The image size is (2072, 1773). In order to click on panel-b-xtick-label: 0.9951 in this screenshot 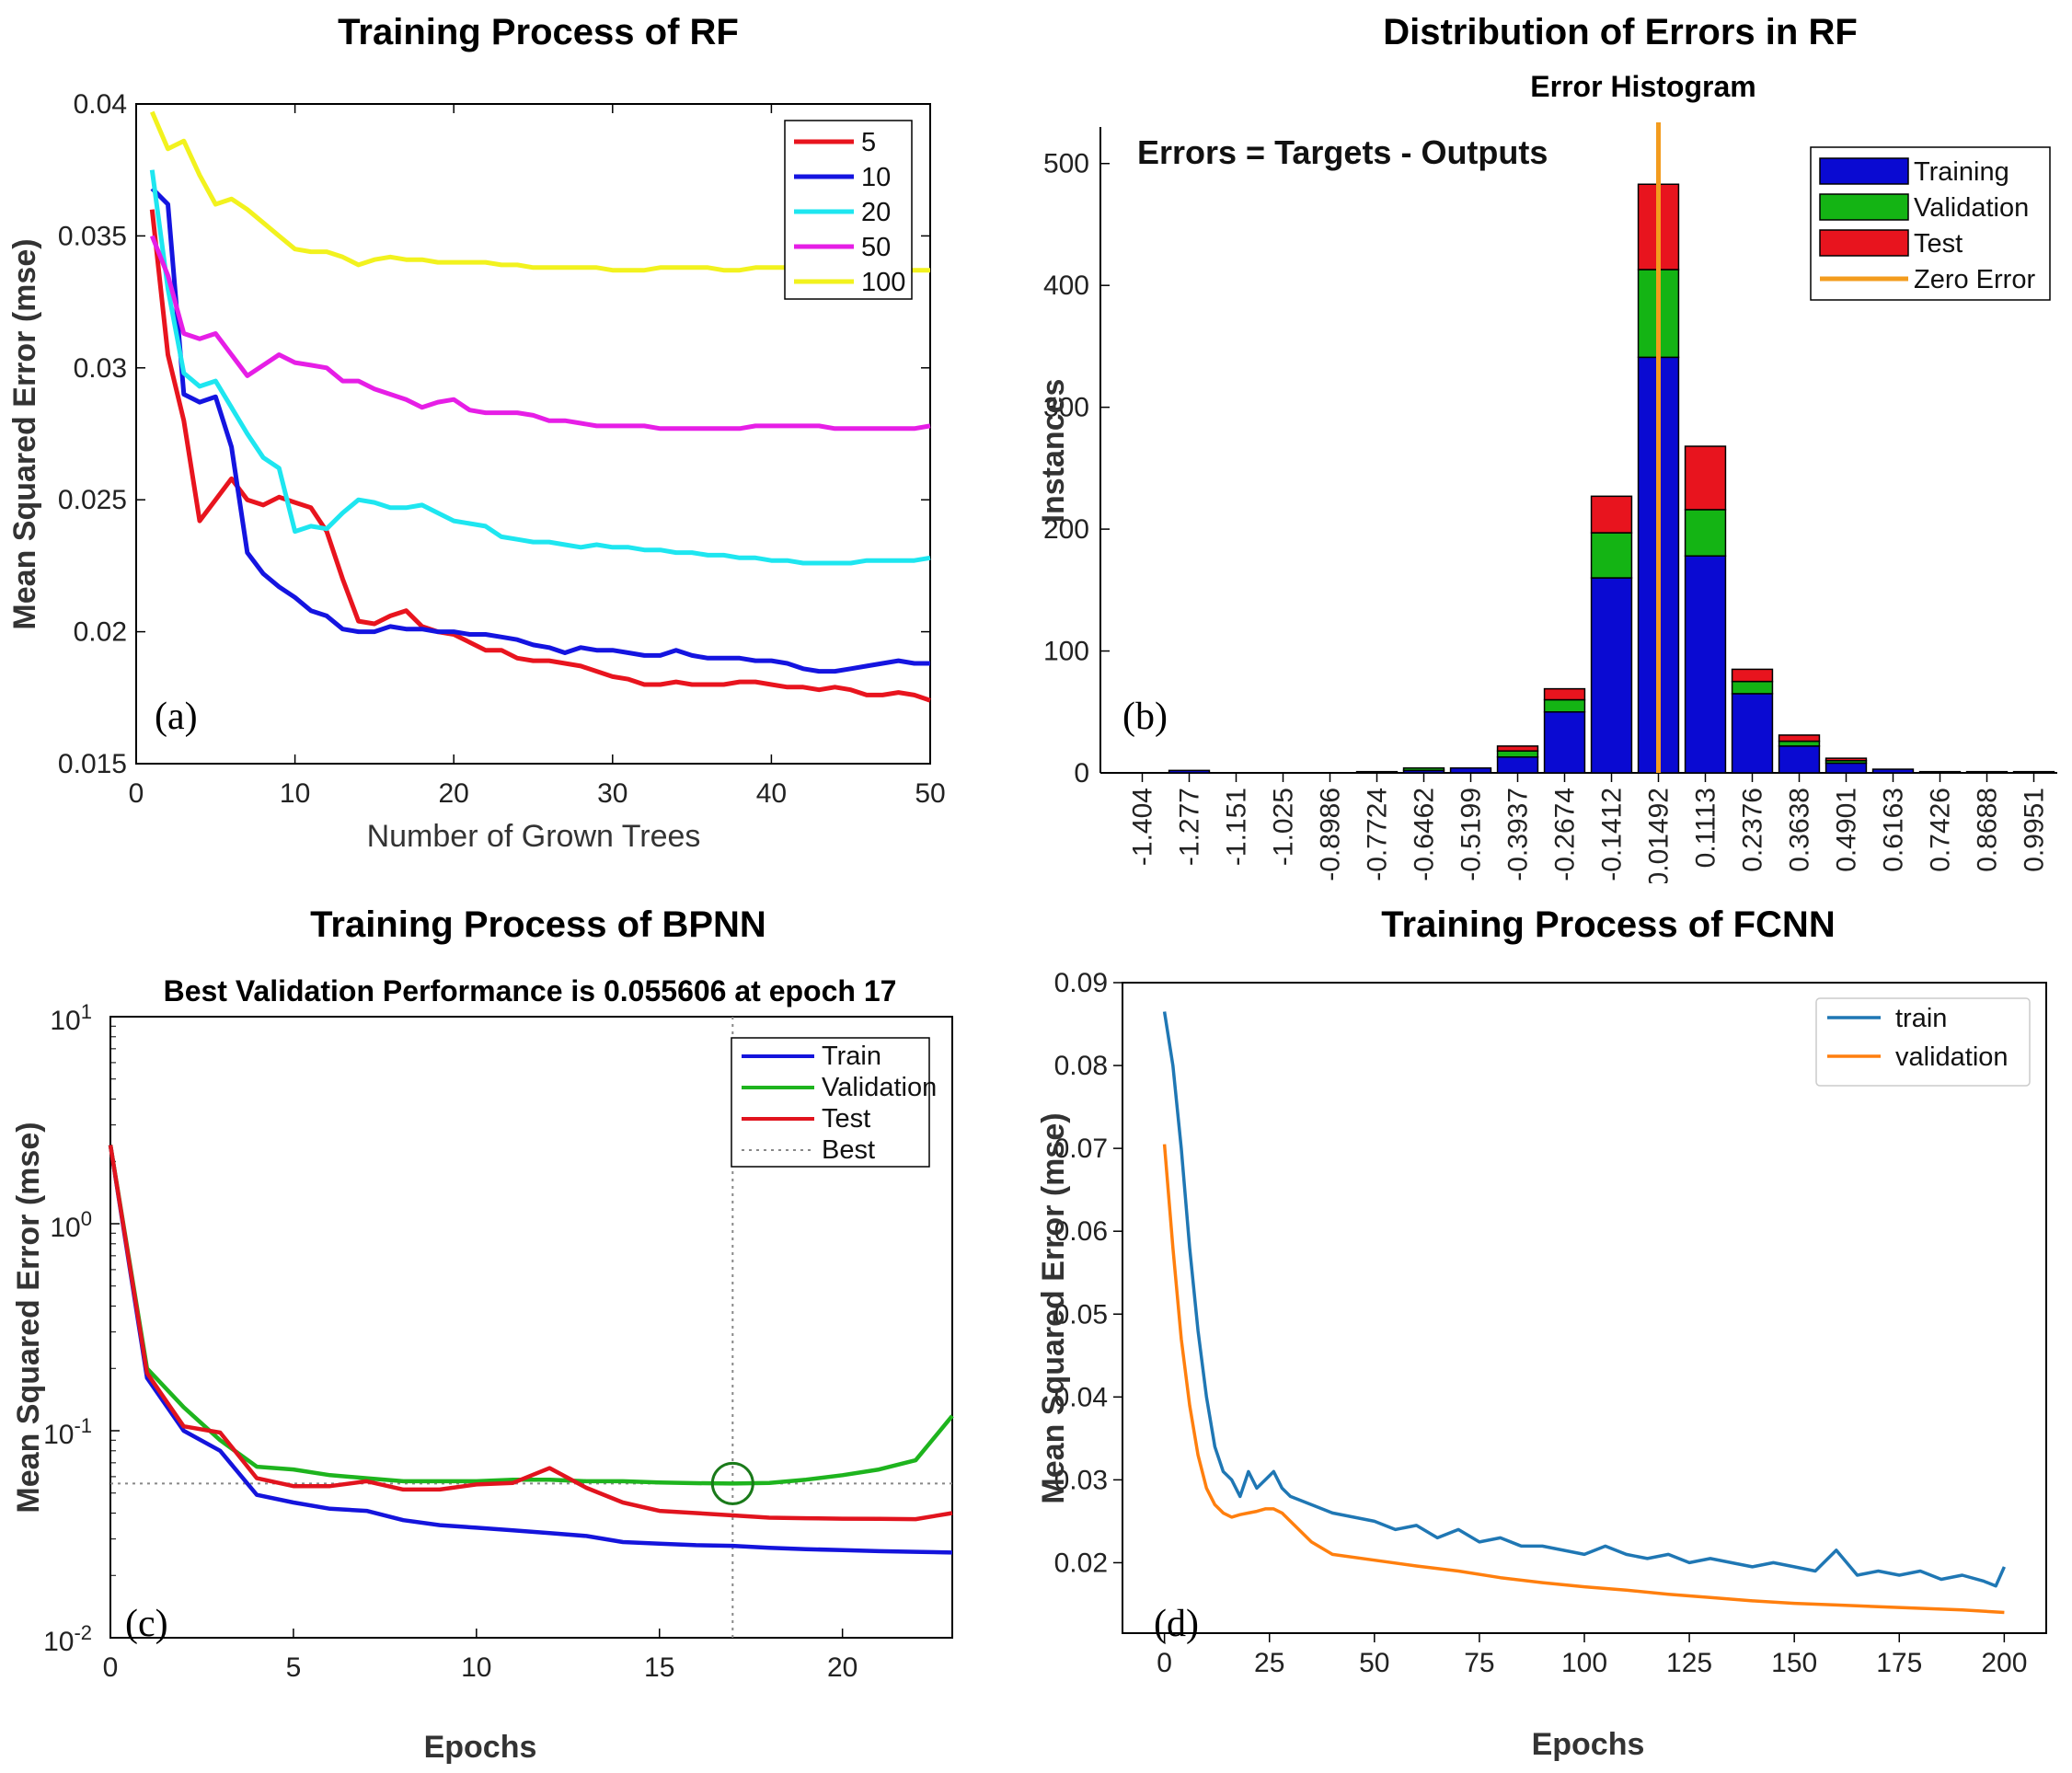, I will do `click(2035, 830)`.